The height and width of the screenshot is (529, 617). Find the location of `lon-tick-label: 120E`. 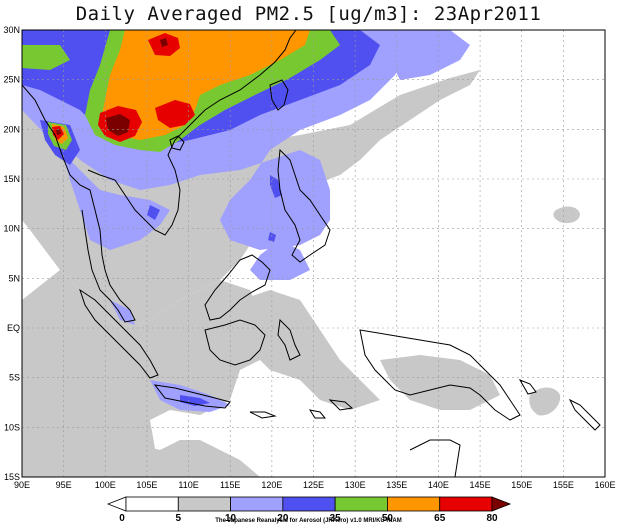

lon-tick-label: 120E is located at coordinates (271, 485).